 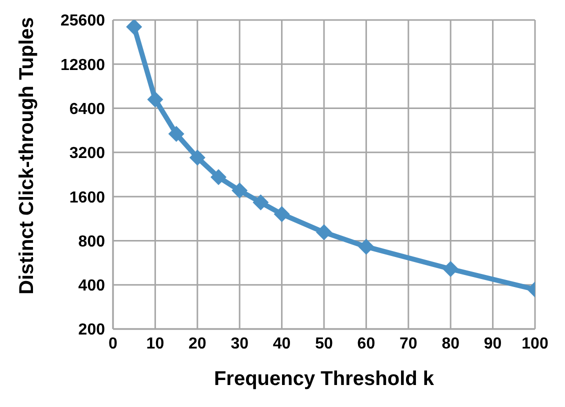 What do you see at coordinates (493, 343) in the screenshot?
I see `x-tick-label: 90` at bounding box center [493, 343].